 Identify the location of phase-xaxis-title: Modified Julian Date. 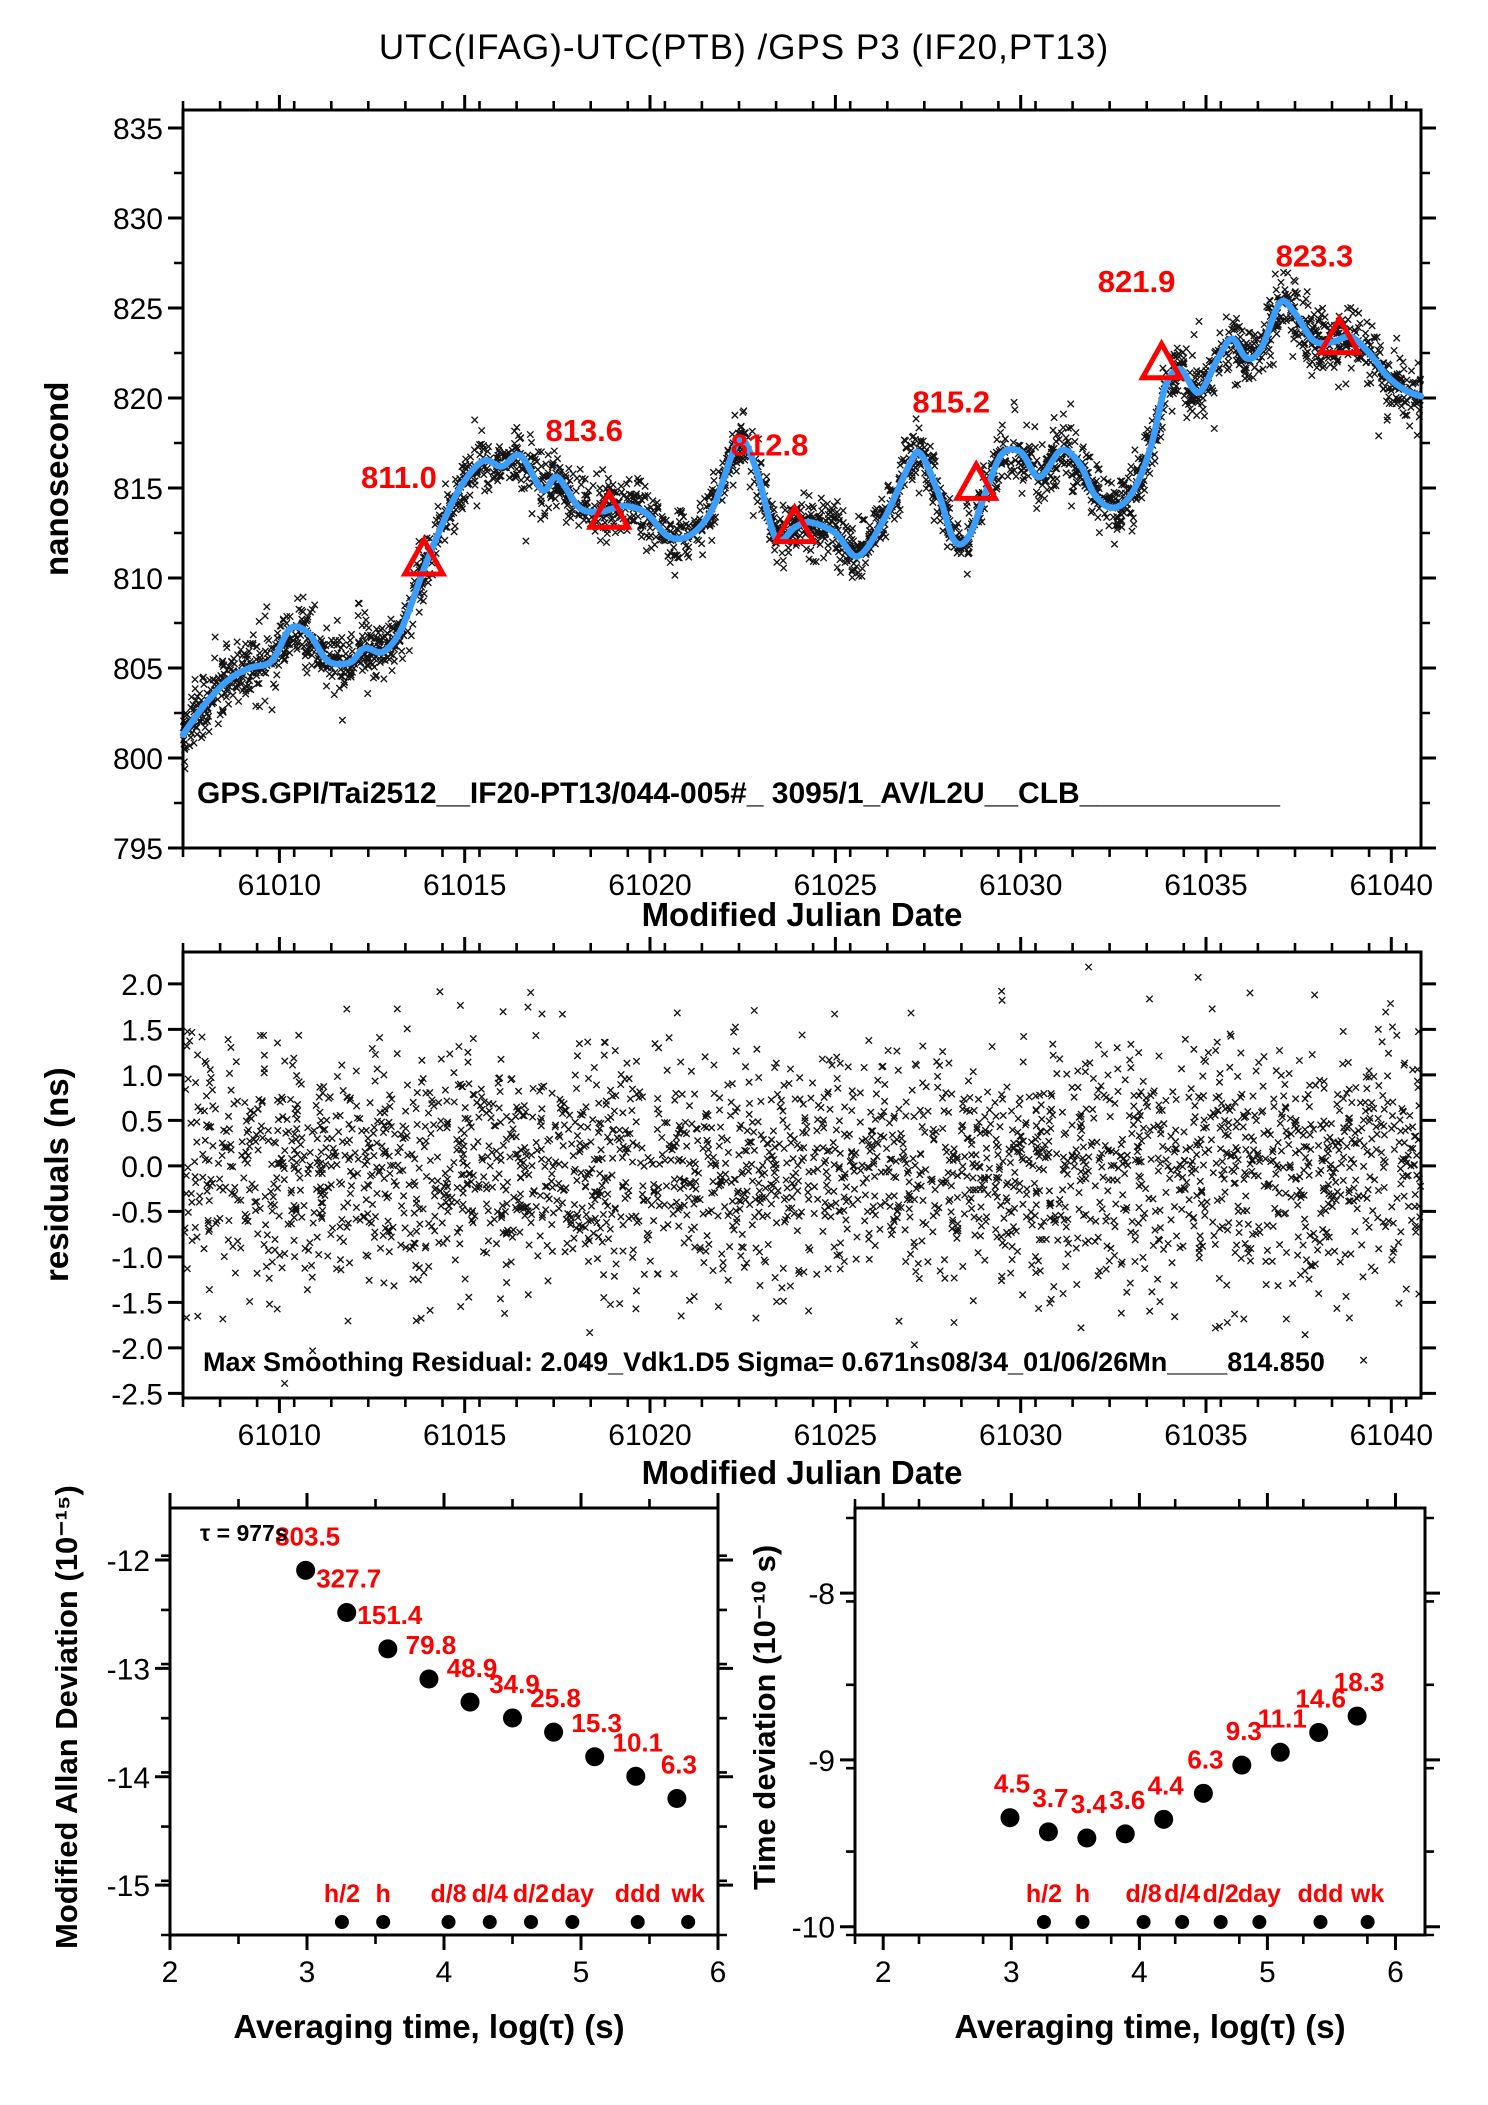
(802, 914).